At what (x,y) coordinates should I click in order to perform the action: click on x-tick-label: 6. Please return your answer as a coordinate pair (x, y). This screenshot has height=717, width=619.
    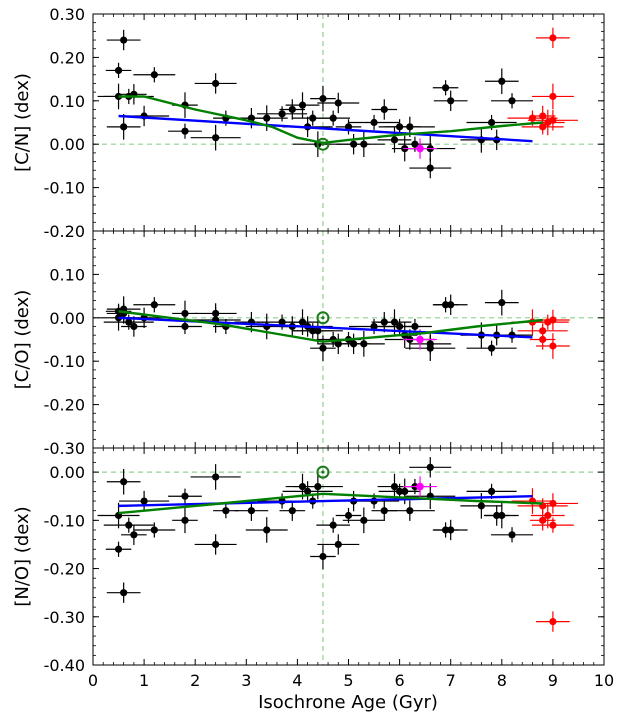
    Looking at the image, I should click on (400, 680).